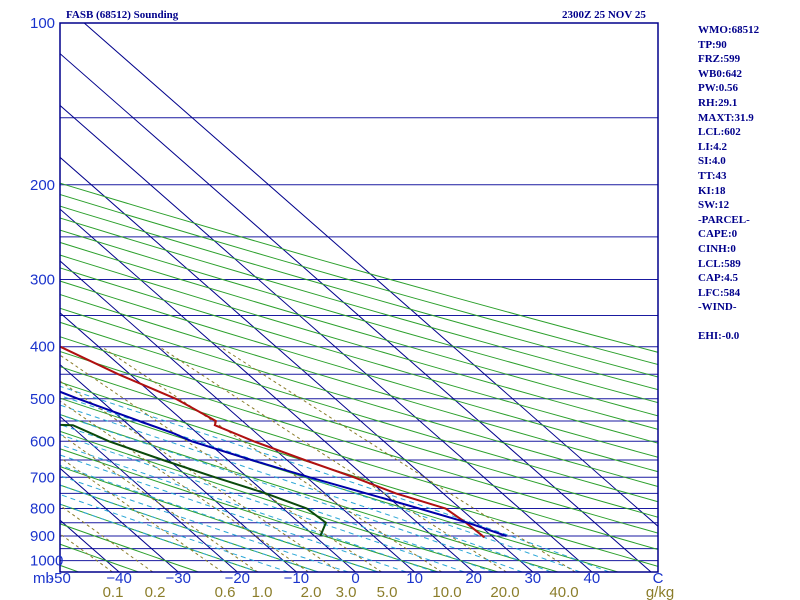 Image resolution: width=800 pixels, height=600 pixels. I want to click on pressure-tick-label: 300, so click(42, 280).